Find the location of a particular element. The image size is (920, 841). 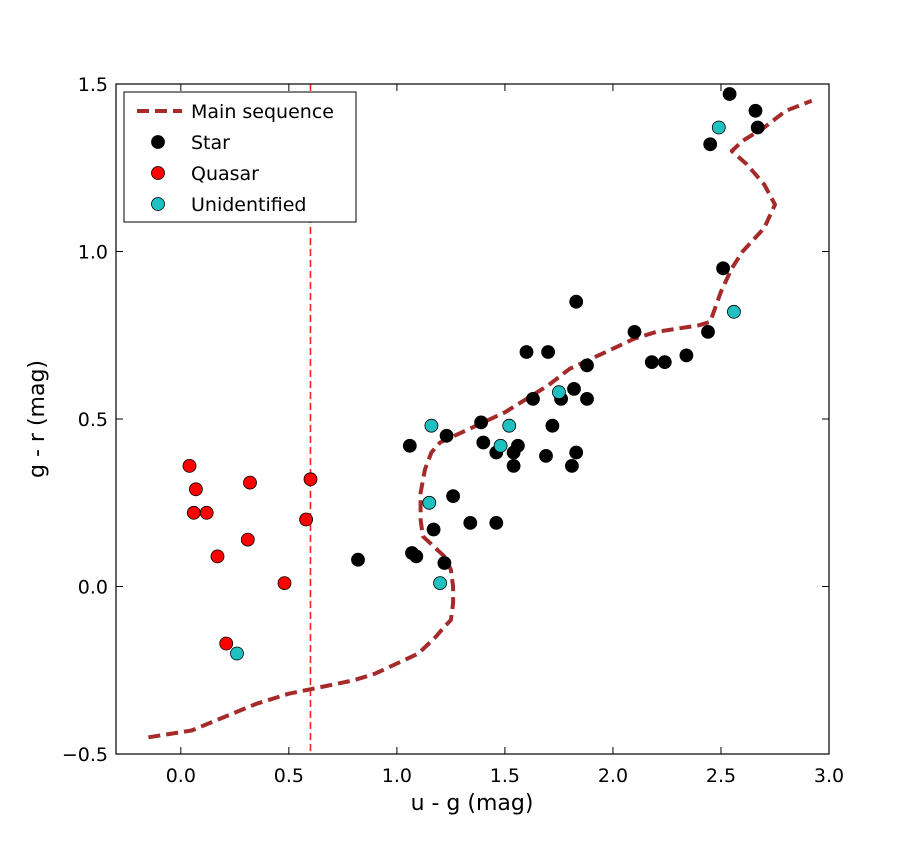

x-tick-label: 1.5 is located at coordinates (505, 776).